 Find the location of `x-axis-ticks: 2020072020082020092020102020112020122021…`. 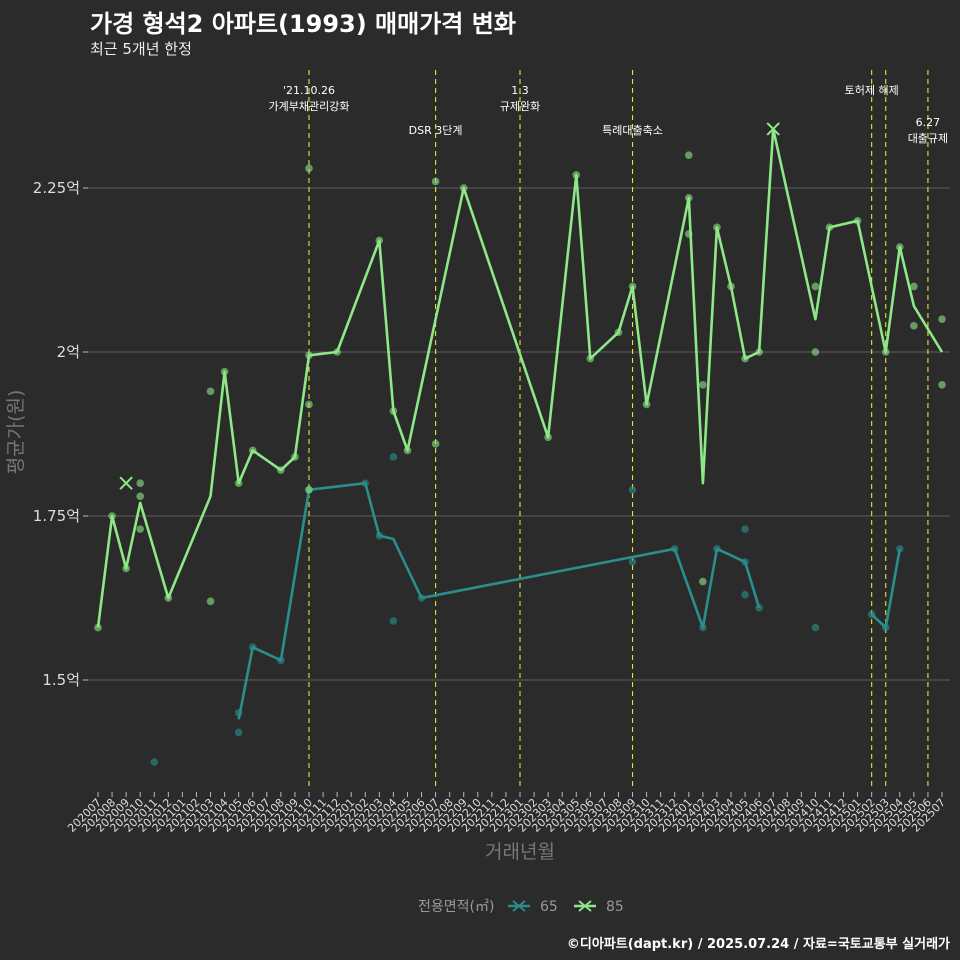

x-axis-ticks: 2020072020082020092020102020112020122021… is located at coordinates (506, 813).